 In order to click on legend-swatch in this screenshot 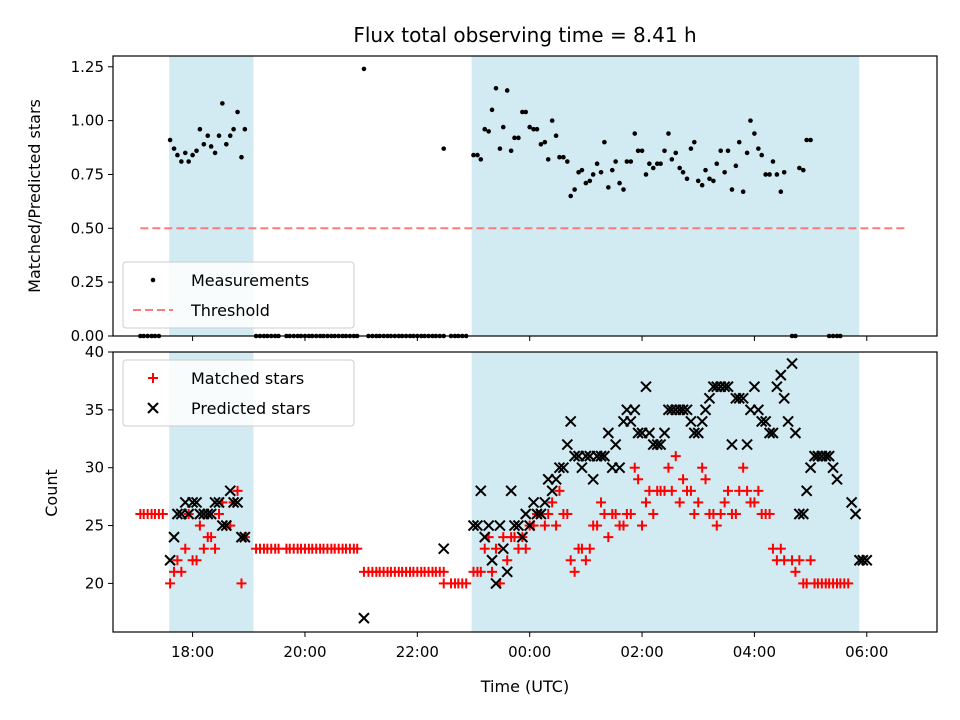, I will do `click(153, 280)`.